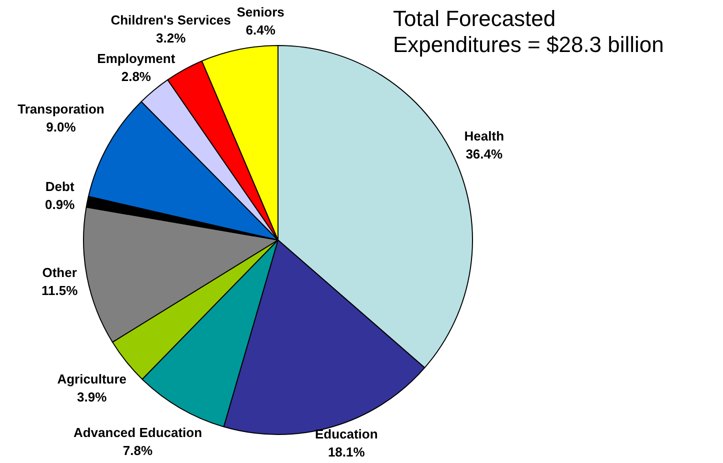  Describe the element at coordinates (60, 186) in the screenshot. I see `slice-label: Debt` at that location.